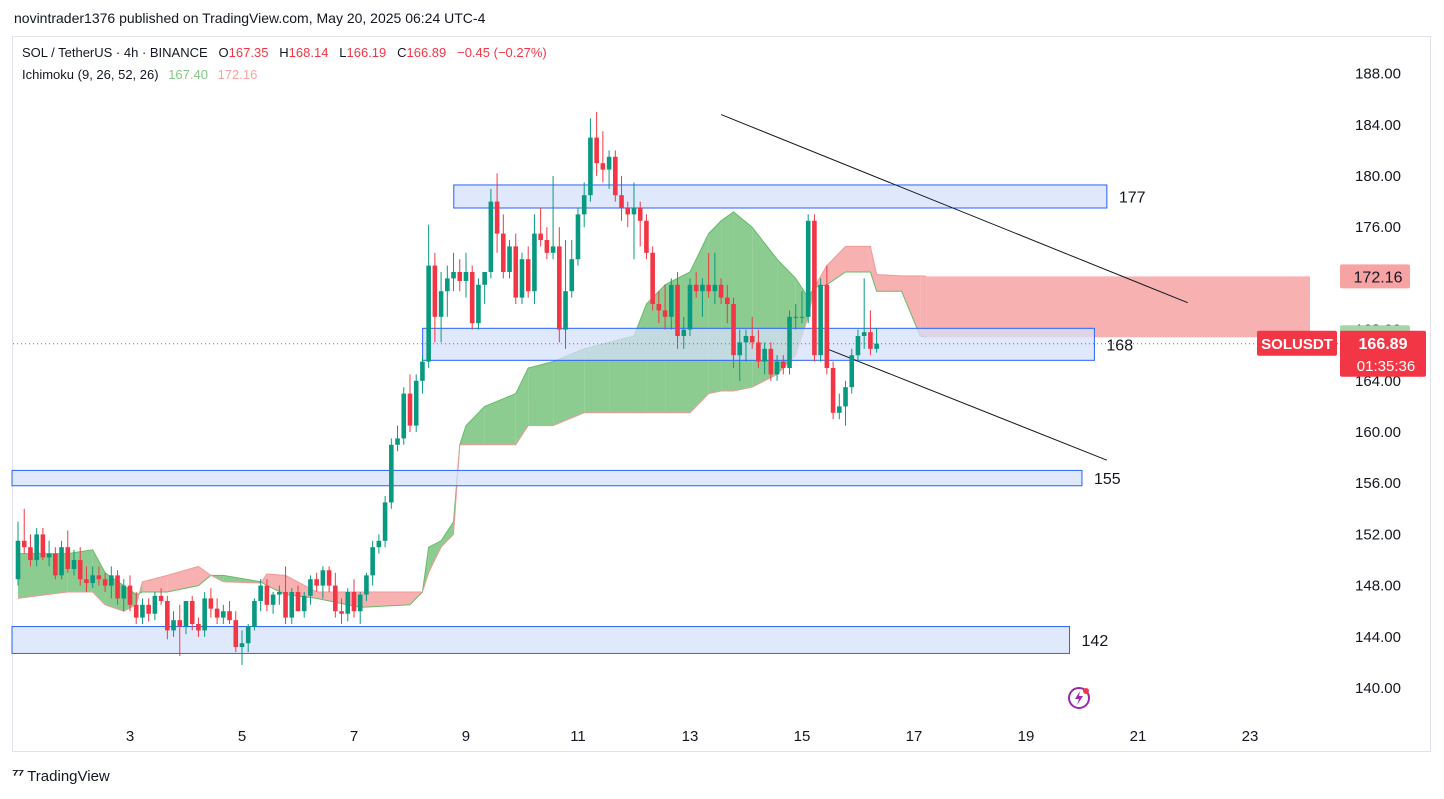 The height and width of the screenshot is (799, 1444). What do you see at coordinates (366, 52) in the screenshot?
I see `low-value: 166.19` at bounding box center [366, 52].